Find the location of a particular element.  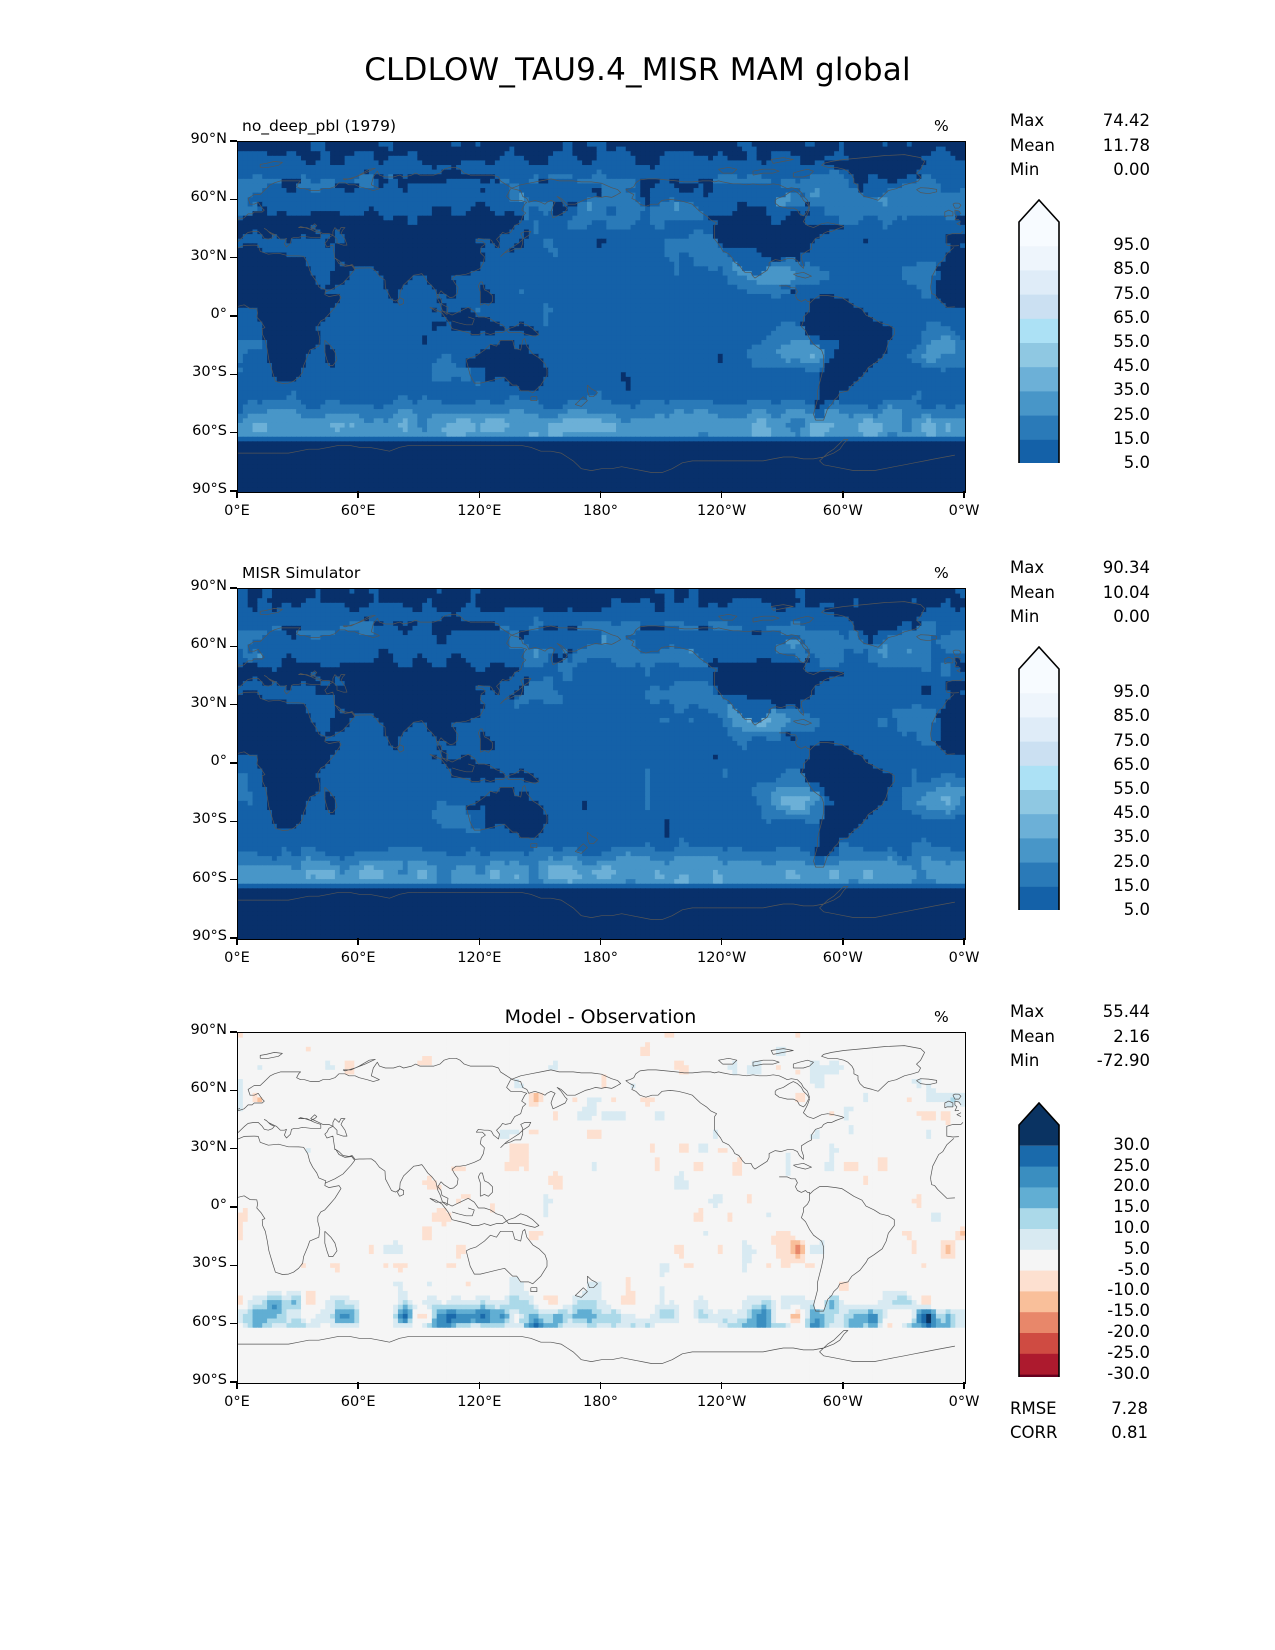

map-difference is located at coordinates (601, 1208).